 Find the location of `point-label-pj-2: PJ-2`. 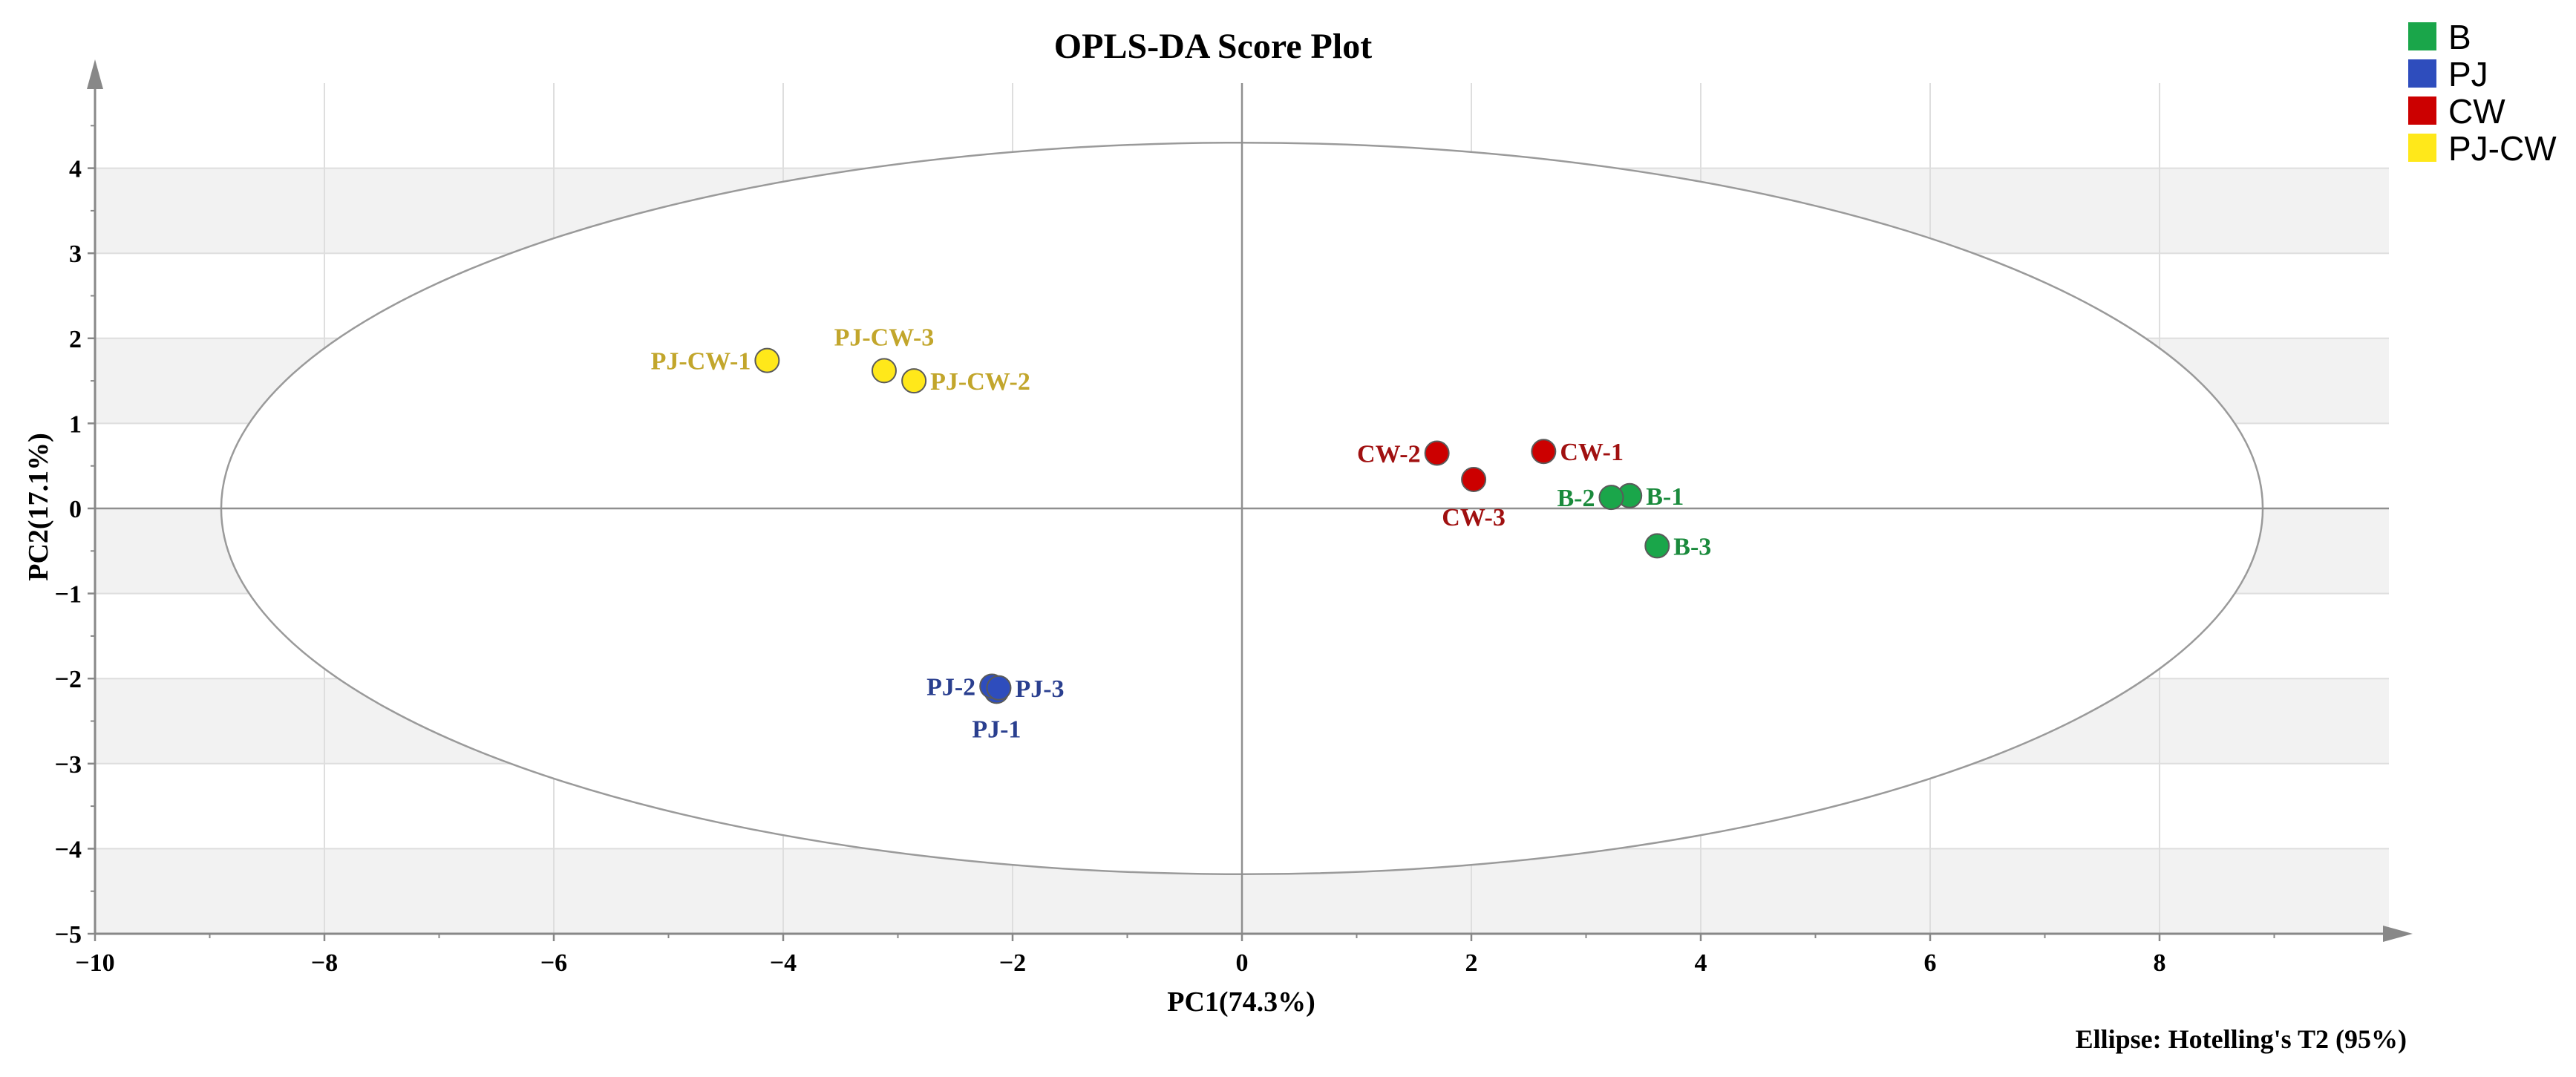

point-label-pj-2: PJ-2 is located at coordinates (951, 687).